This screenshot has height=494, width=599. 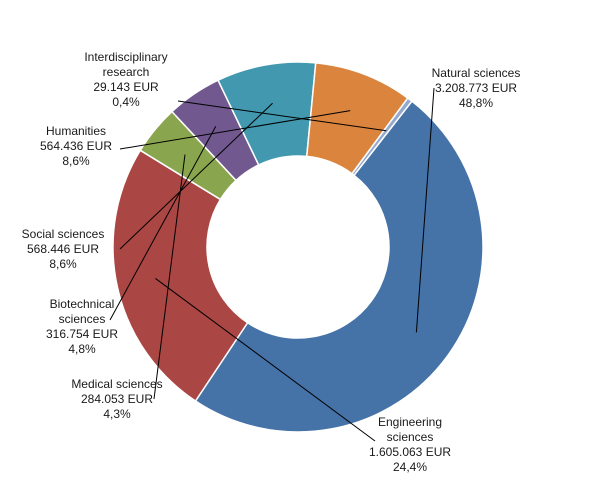 I want to click on label-natural-sciences: Natural sciences 3.208.773 EUR 48,8%, so click(x=476, y=88).